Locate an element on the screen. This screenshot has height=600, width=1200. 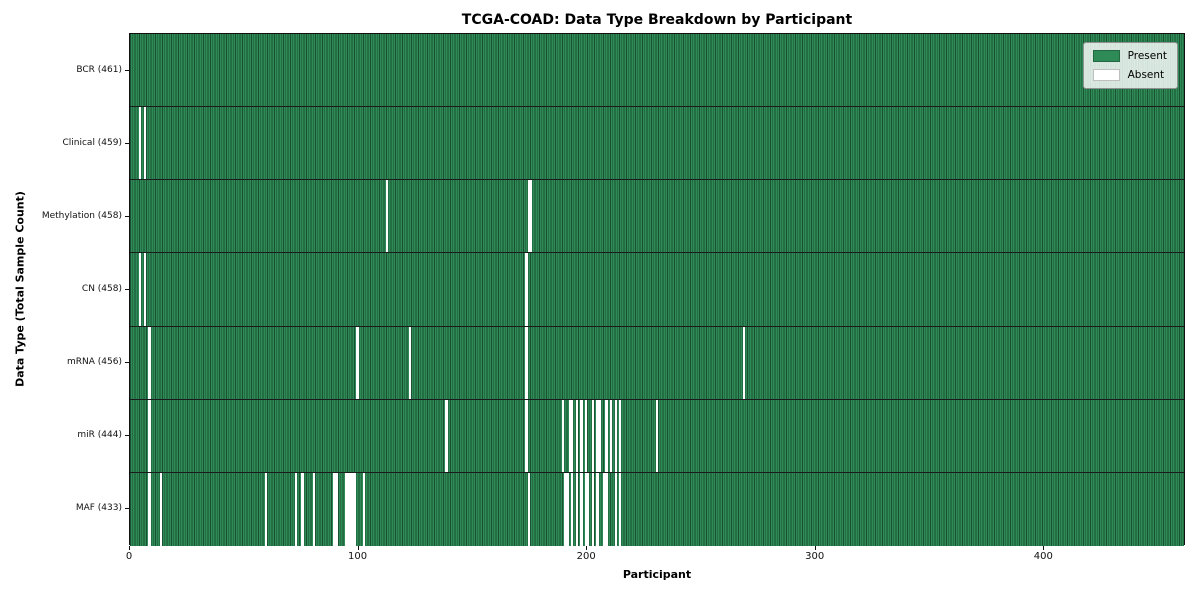
x-tick-label-200: 200 is located at coordinates (586, 556).